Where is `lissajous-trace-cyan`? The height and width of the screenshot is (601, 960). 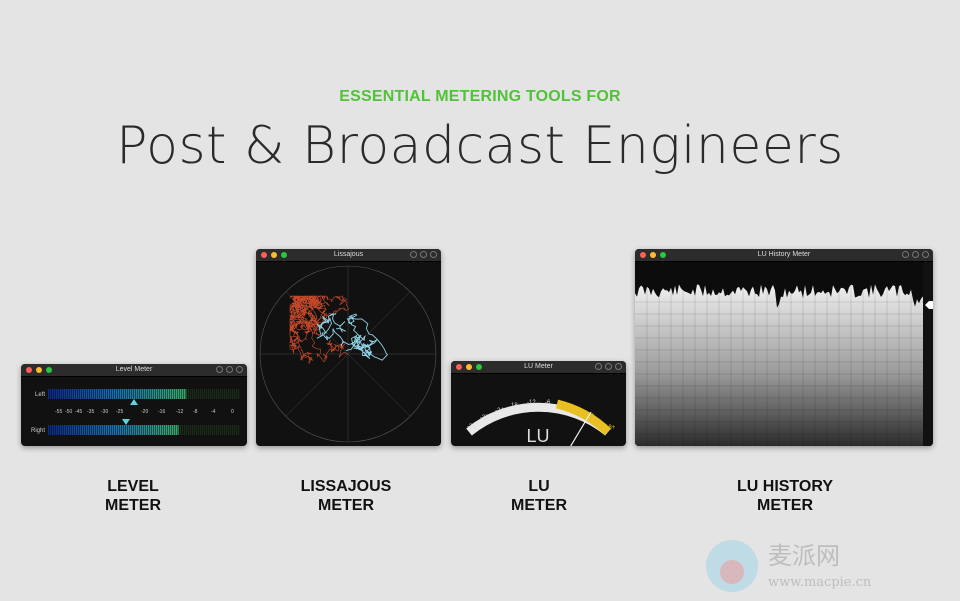
lissajous-trace-cyan is located at coordinates (352, 337).